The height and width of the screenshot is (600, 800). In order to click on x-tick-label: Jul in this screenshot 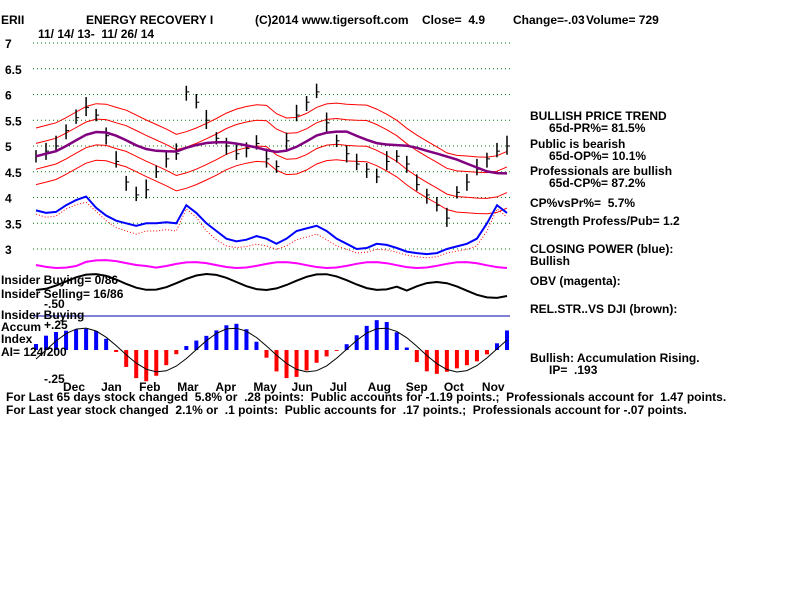, I will do `click(338, 387)`.